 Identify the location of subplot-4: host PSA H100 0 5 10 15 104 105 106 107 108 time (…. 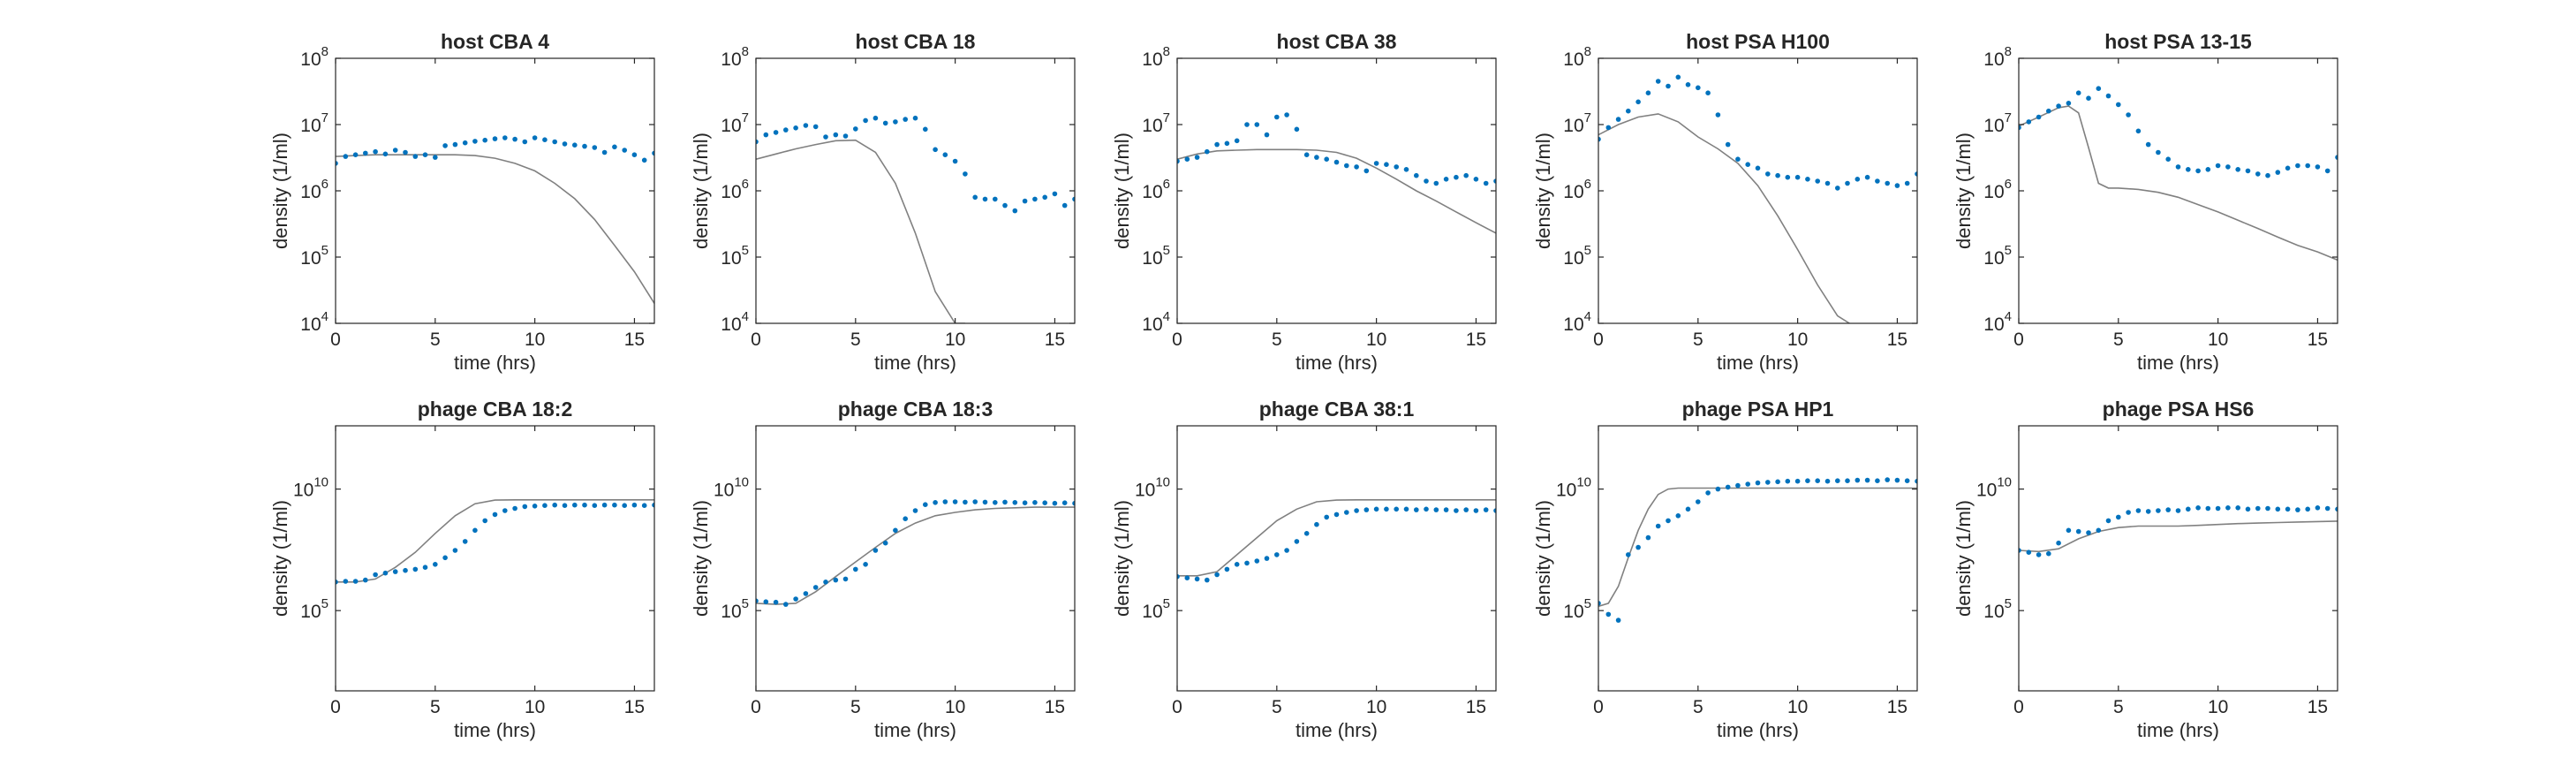
(1725, 202).